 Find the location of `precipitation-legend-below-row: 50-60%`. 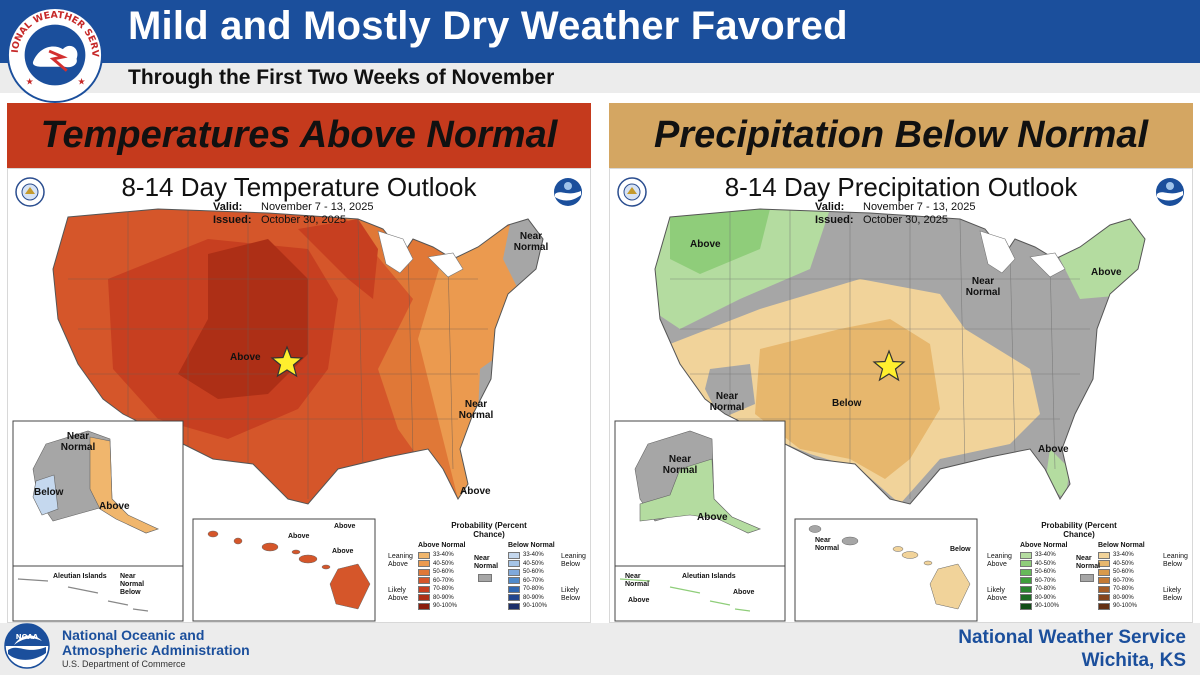

precipitation-legend-below-row: 50-60% is located at coordinates (1121, 572).